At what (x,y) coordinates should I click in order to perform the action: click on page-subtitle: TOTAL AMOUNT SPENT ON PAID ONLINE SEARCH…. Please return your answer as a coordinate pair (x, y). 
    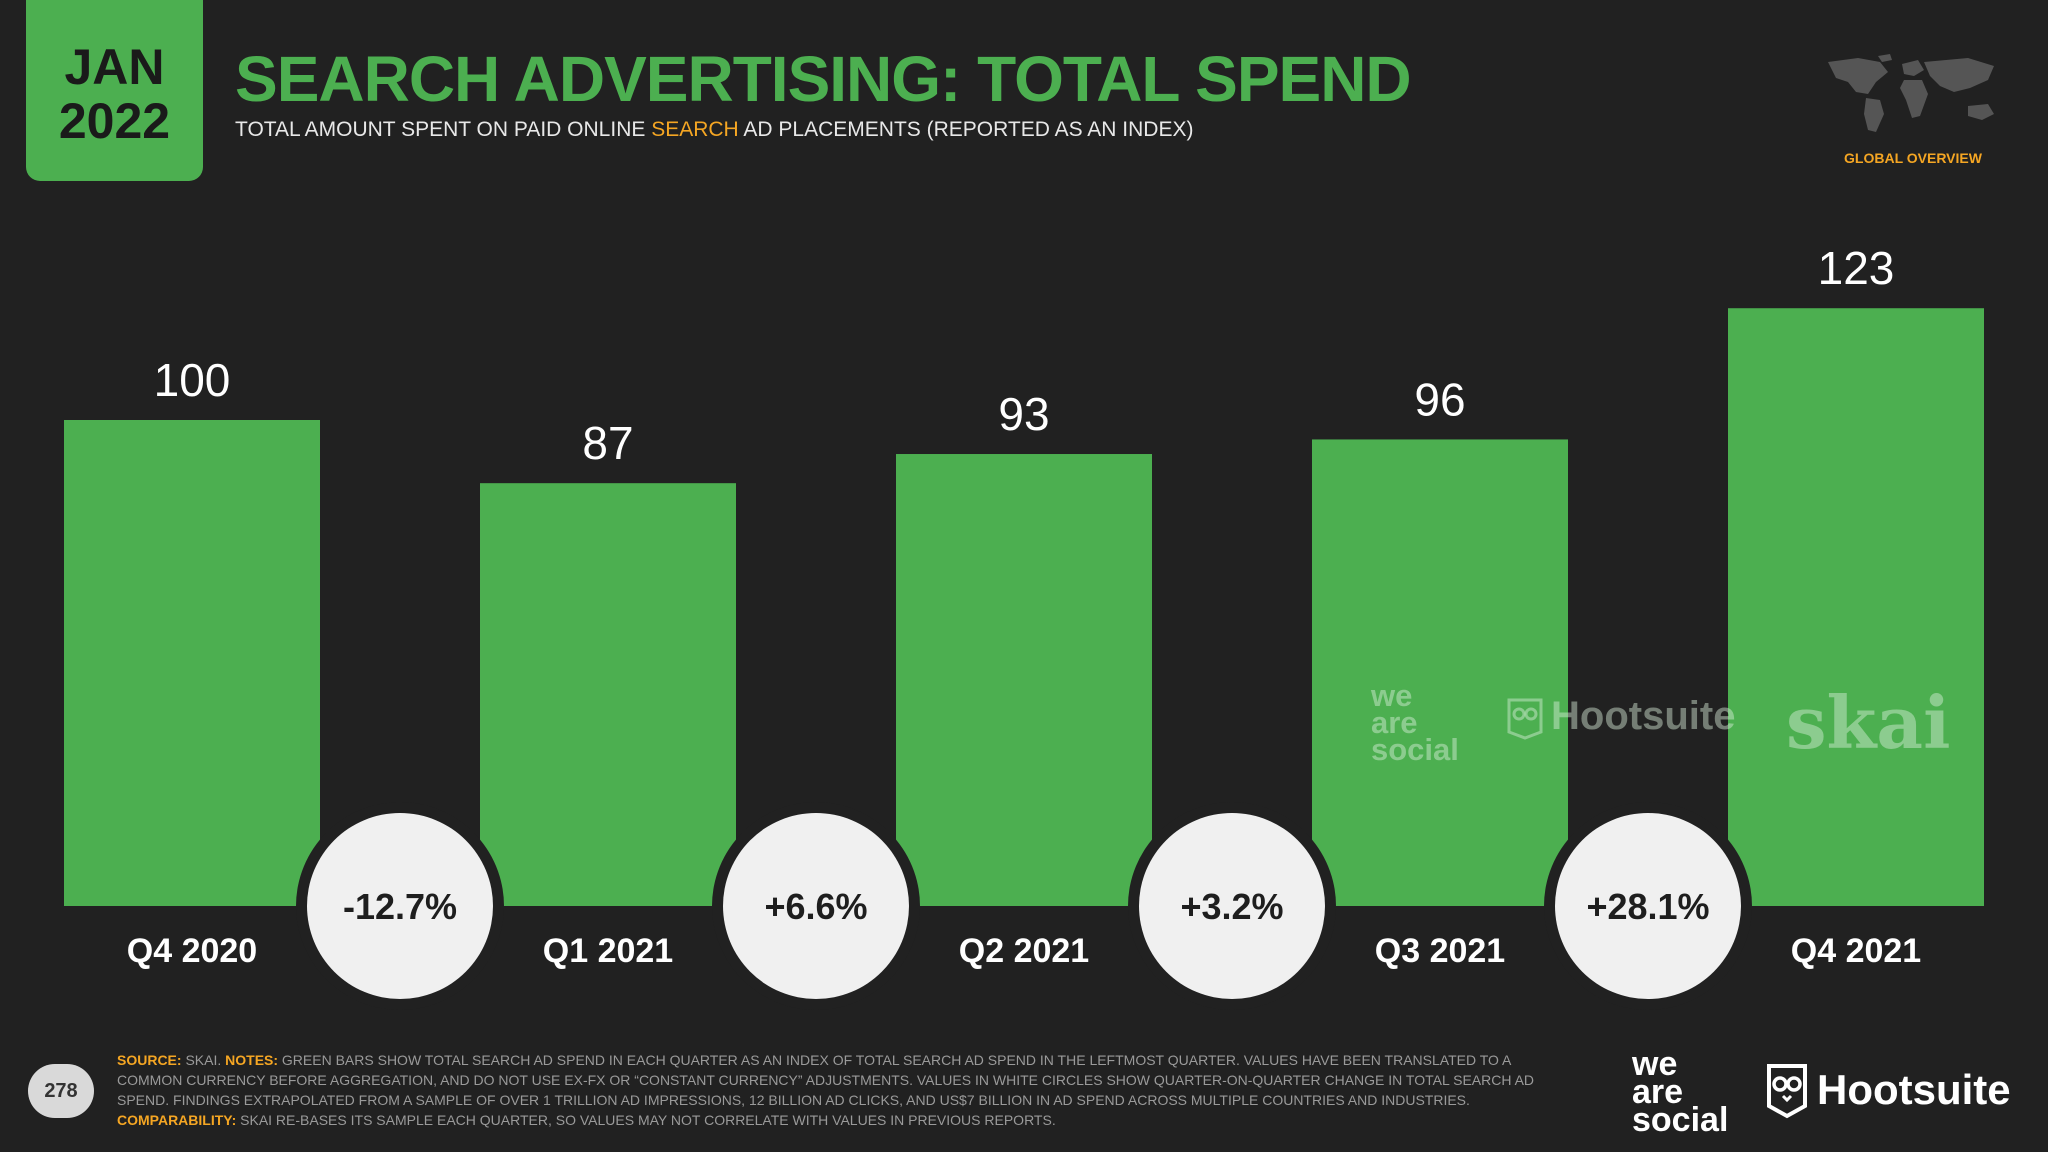
    Looking at the image, I should click on (714, 130).